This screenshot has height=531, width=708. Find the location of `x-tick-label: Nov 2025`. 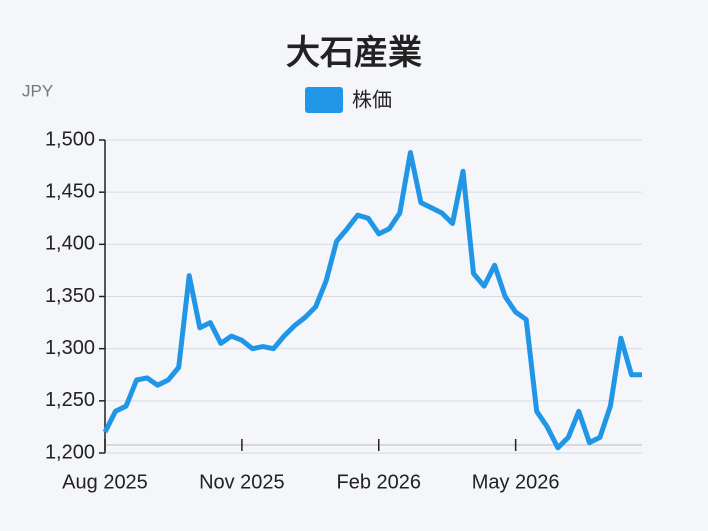

x-tick-label: Nov 2025 is located at coordinates (242, 482).